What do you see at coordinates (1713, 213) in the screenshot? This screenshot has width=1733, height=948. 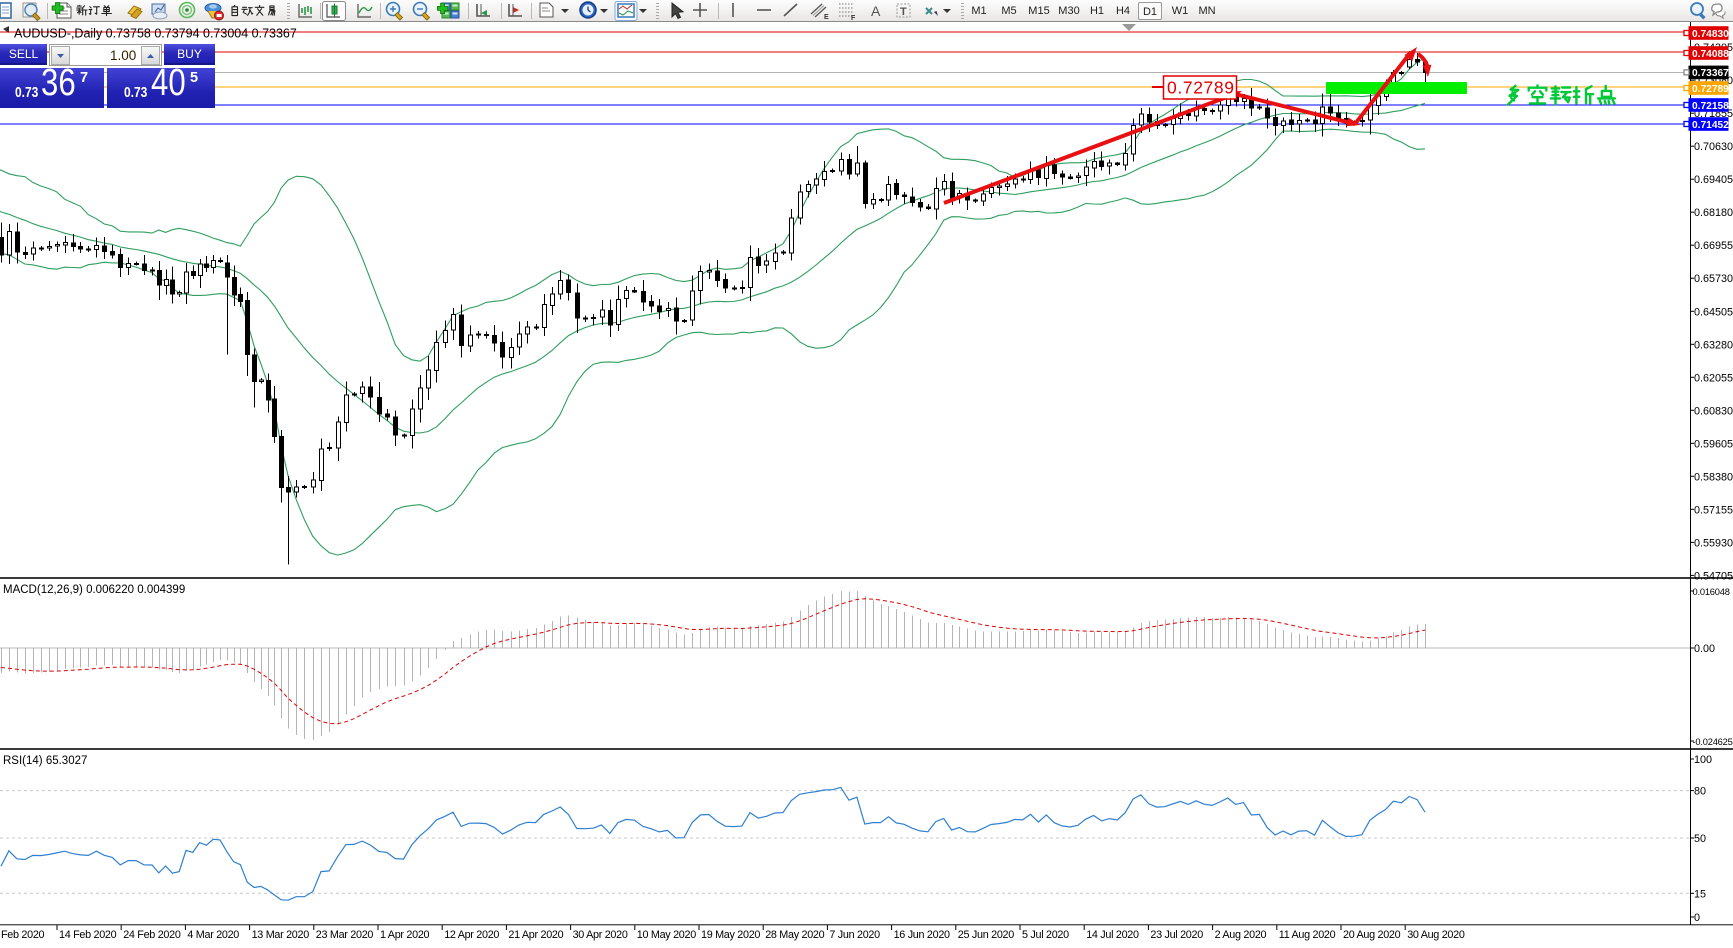 I see `svg-text: 0.68180` at bounding box center [1713, 213].